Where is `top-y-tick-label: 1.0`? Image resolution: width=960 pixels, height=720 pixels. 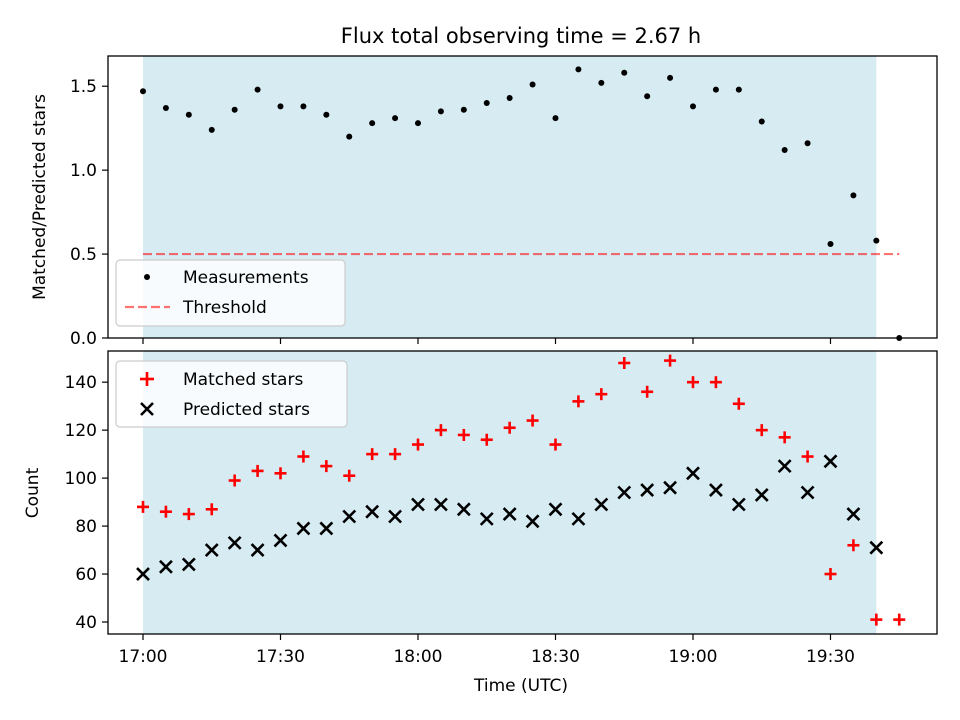
top-y-tick-label: 1.0 is located at coordinates (83, 171).